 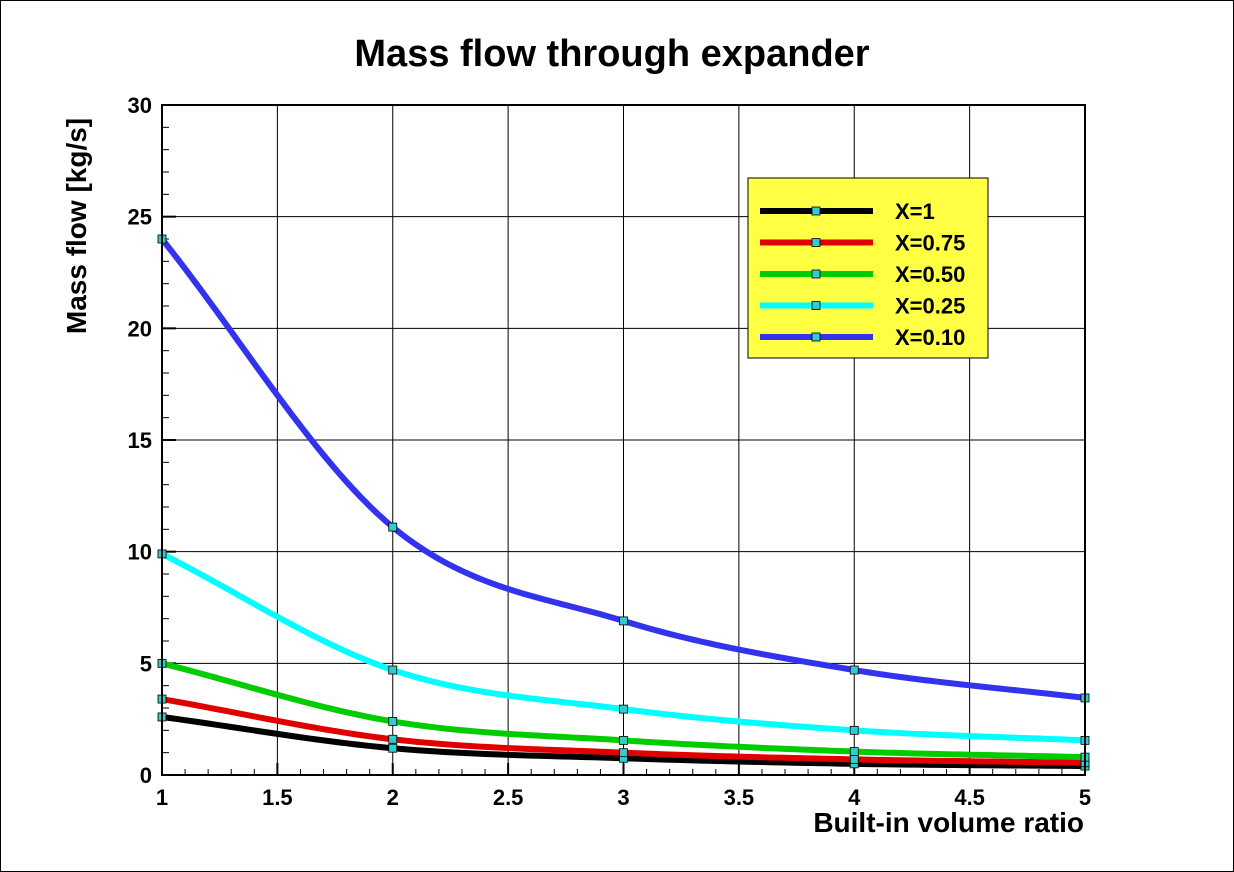 What do you see at coordinates (868, 268) in the screenshot?
I see `legend: X=1 X=0.75 X=0.50 X=0.25 X=0.10` at bounding box center [868, 268].